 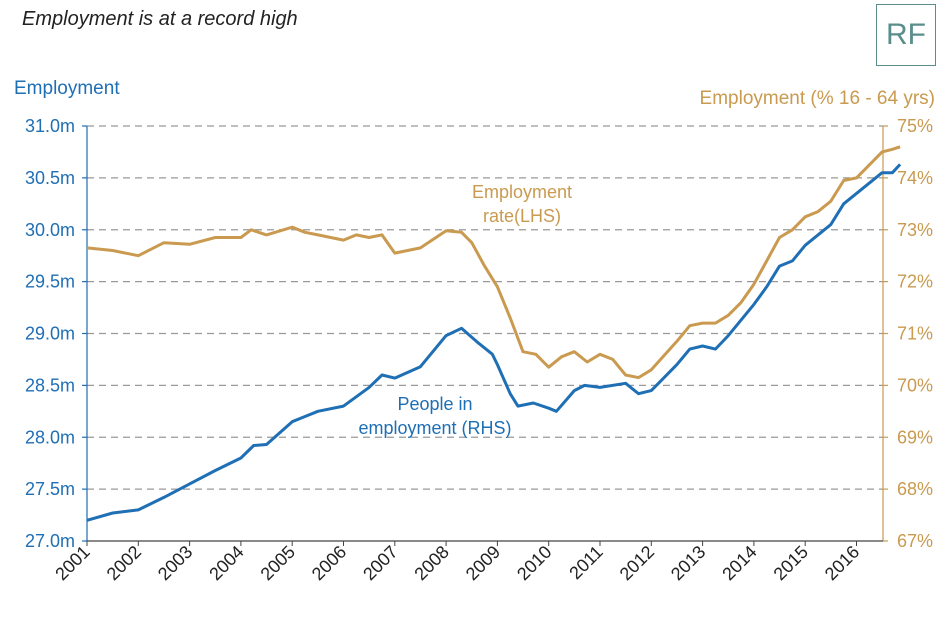 I want to click on chart-title: Employment is at a record high, so click(x=160, y=19).